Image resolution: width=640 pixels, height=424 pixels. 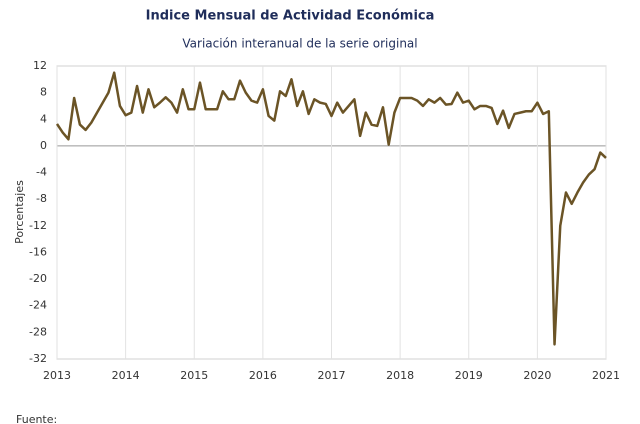 What do you see at coordinates (38, 251) in the screenshot?
I see `y-tick-label: -16` at bounding box center [38, 251].